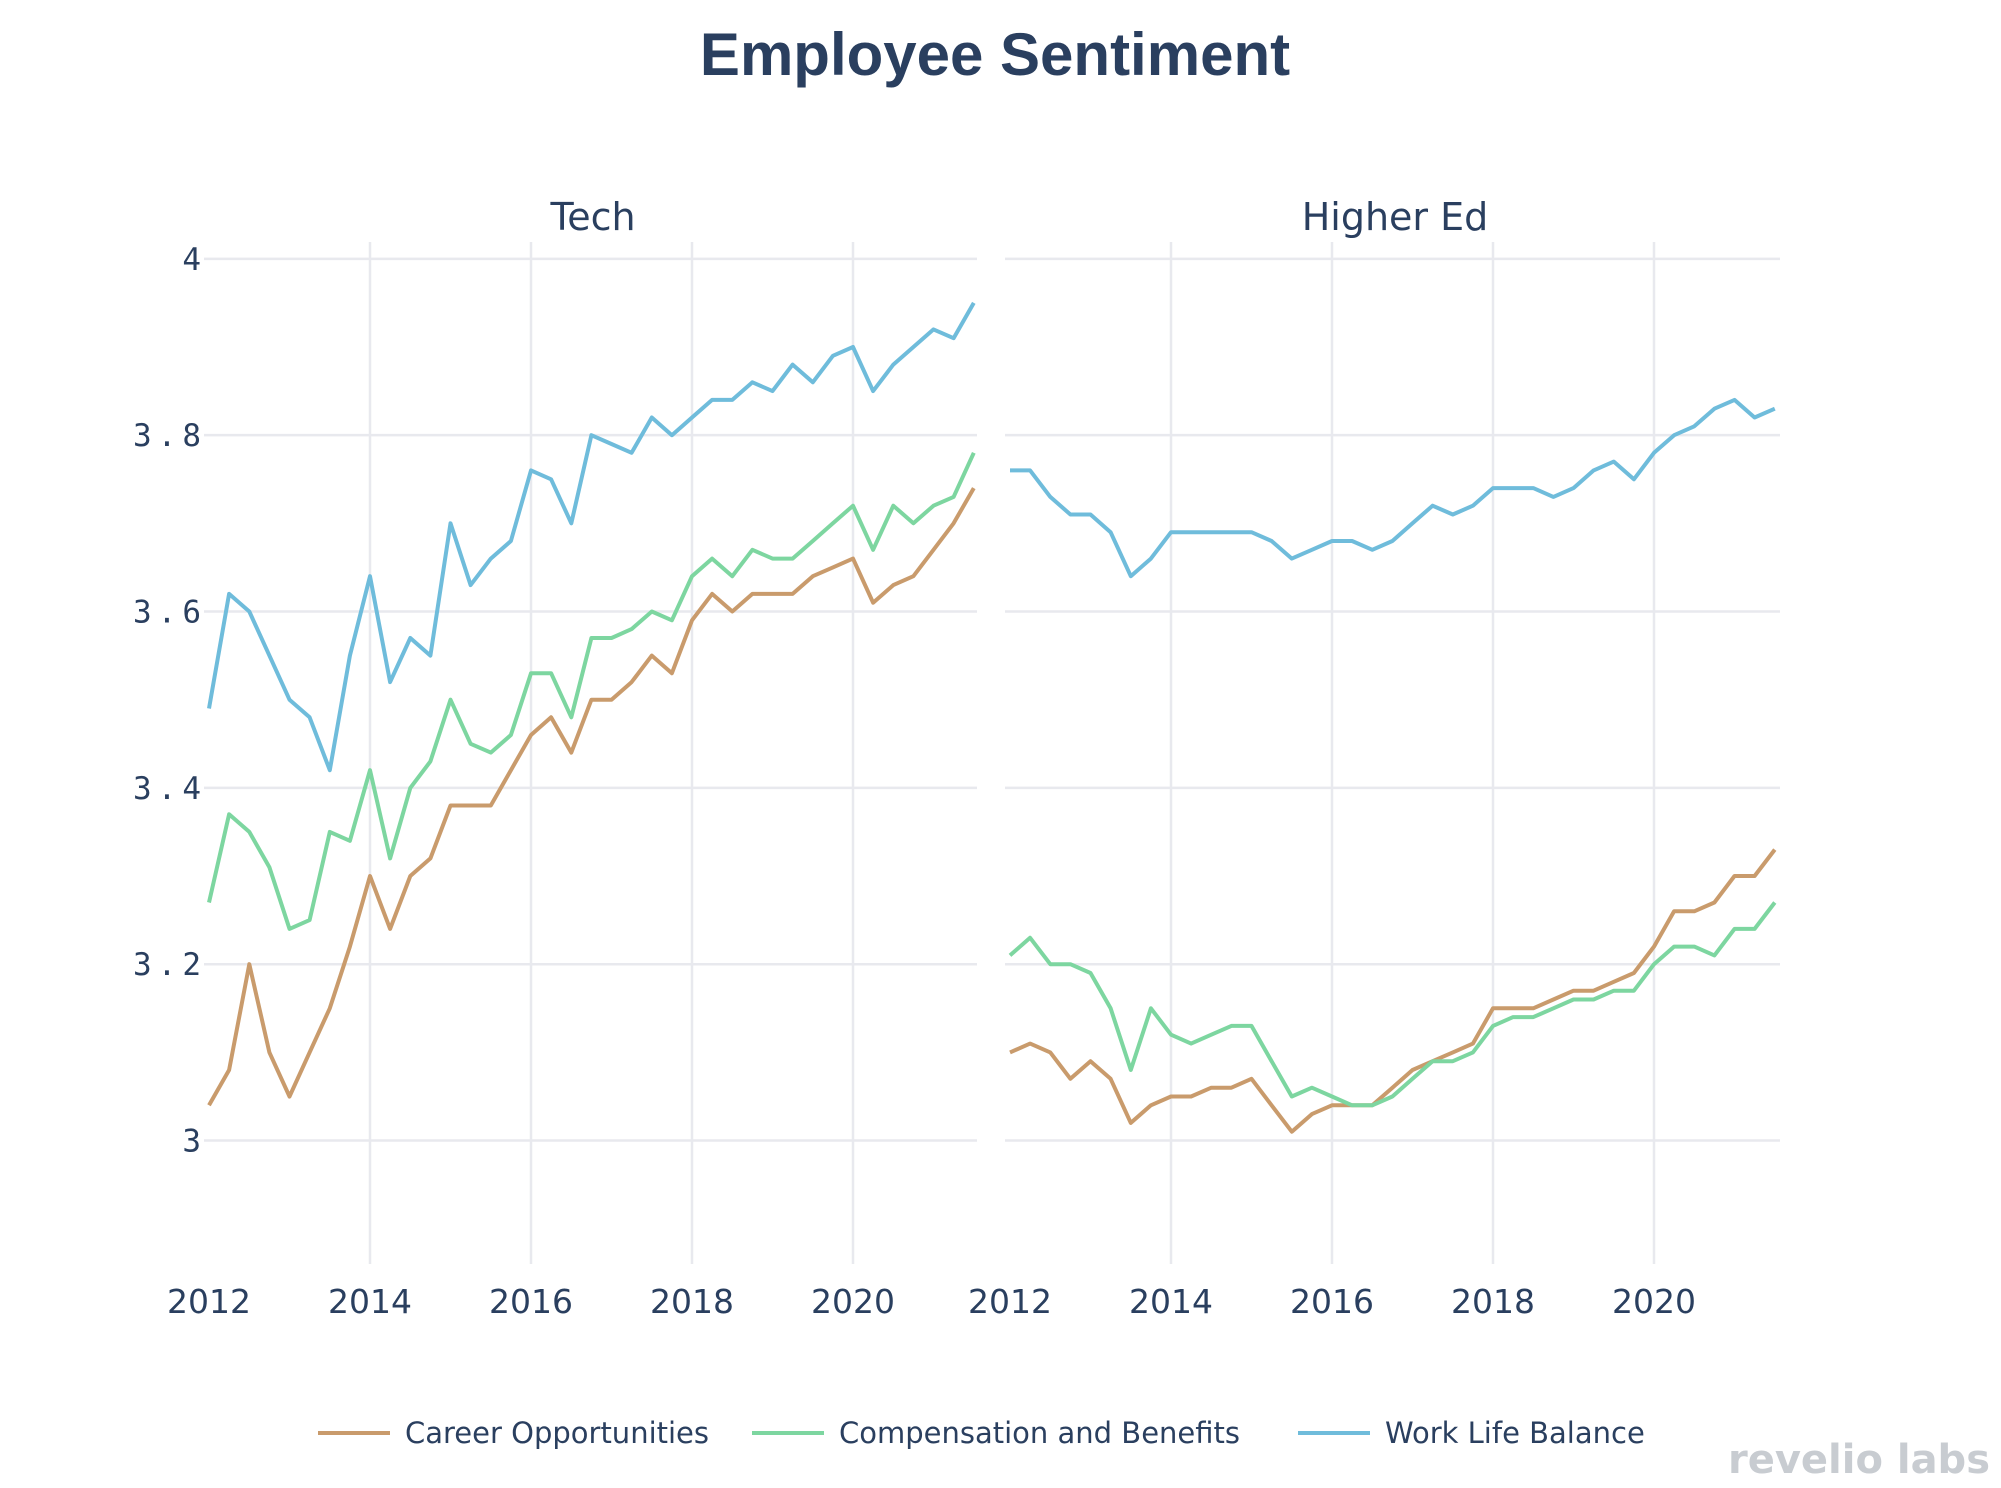 Image resolution: width=2001 pixels, height=1488 pixels. Describe the element at coordinates (1515, 1433) in the screenshot. I see `legend-label: Work Life Balance` at that location.